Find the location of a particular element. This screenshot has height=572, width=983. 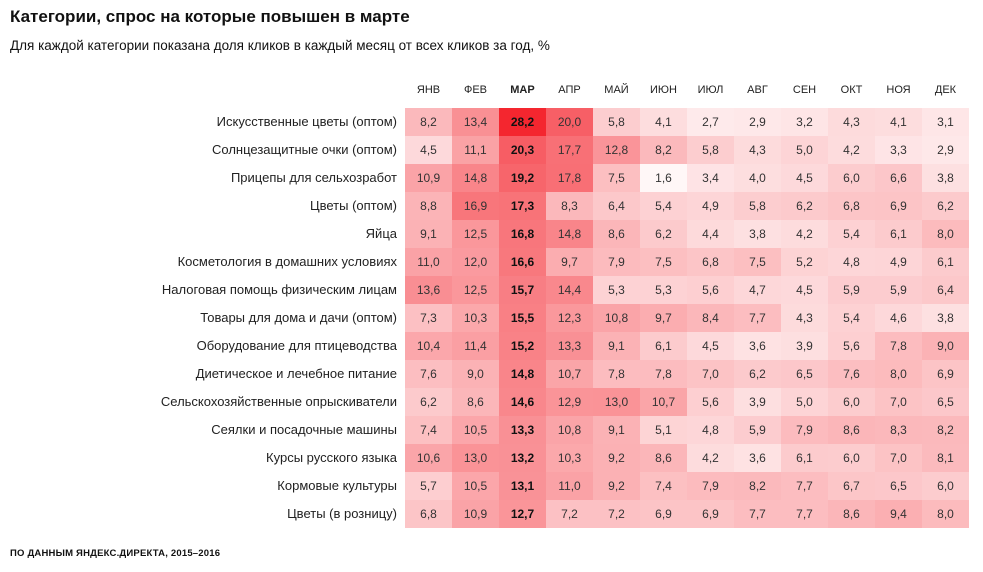

heatmap-cell: 5,2 is located at coordinates (804, 262).